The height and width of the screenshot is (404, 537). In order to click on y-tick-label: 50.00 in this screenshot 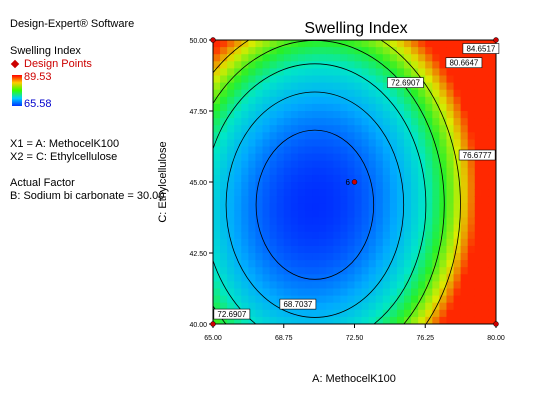, I will do `click(198, 41)`.